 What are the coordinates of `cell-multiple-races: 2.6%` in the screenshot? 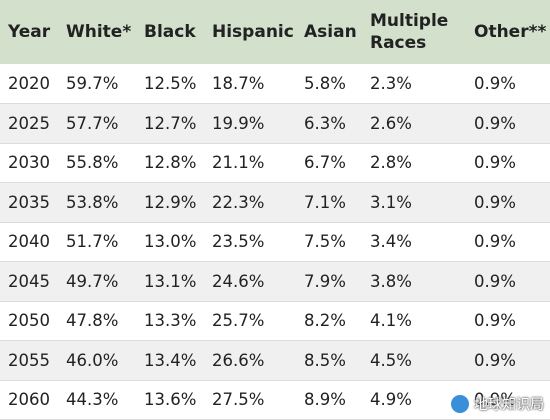 It's located at (391, 123).